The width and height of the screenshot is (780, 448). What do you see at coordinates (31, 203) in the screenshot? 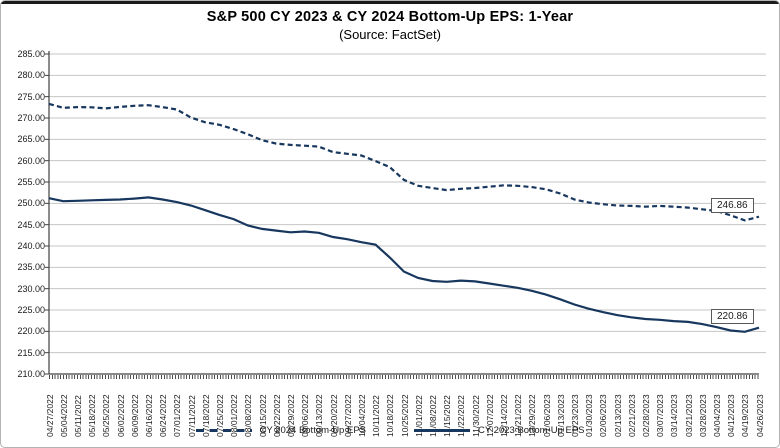
I see `y-axis-tick-label: 250.00` at bounding box center [31, 203].